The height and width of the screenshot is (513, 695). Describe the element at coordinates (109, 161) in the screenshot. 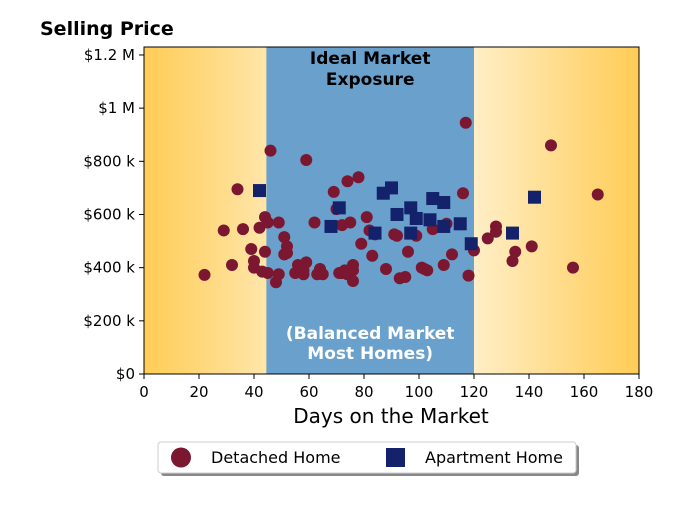

I see `y-tick-label-4: $800 k` at that location.